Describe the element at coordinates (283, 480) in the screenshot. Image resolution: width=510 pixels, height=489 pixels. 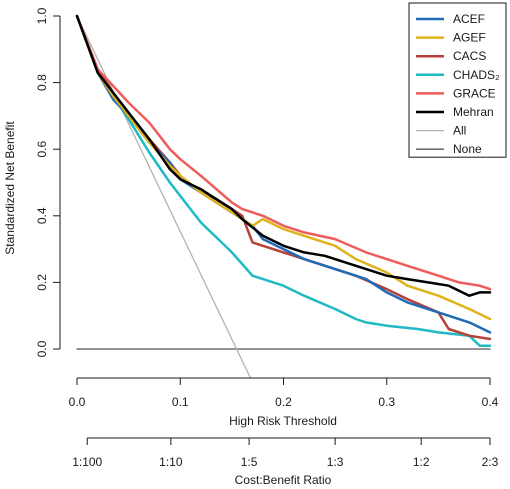
I see `cost-benefit-axis-title: Cost:Benefit Ratio` at that location.